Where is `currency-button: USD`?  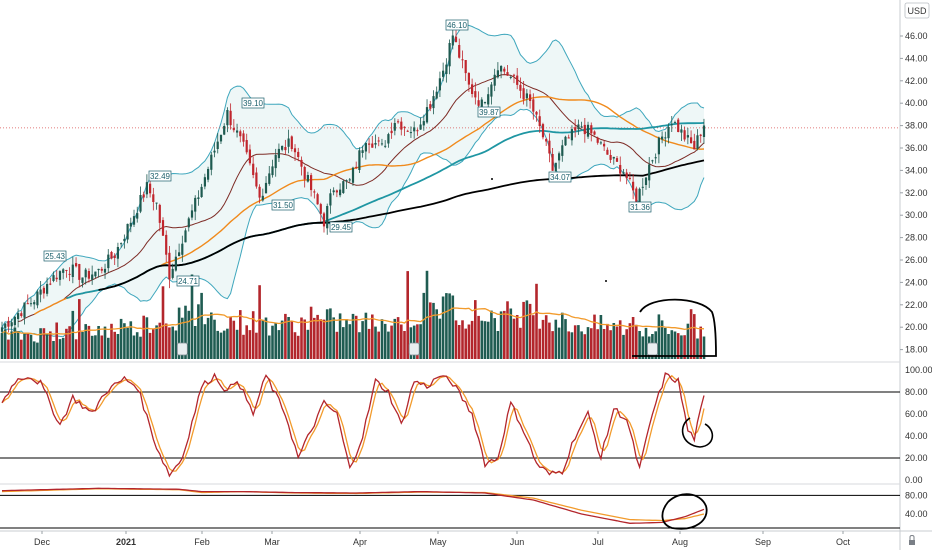
currency-button: USD is located at coordinates (917, 10).